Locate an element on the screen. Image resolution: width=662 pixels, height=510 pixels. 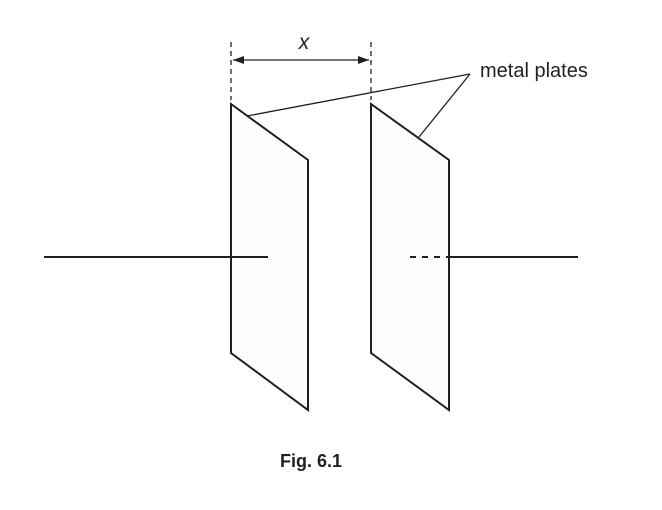
leader-line-right-plate is located at coordinates (444, 105).